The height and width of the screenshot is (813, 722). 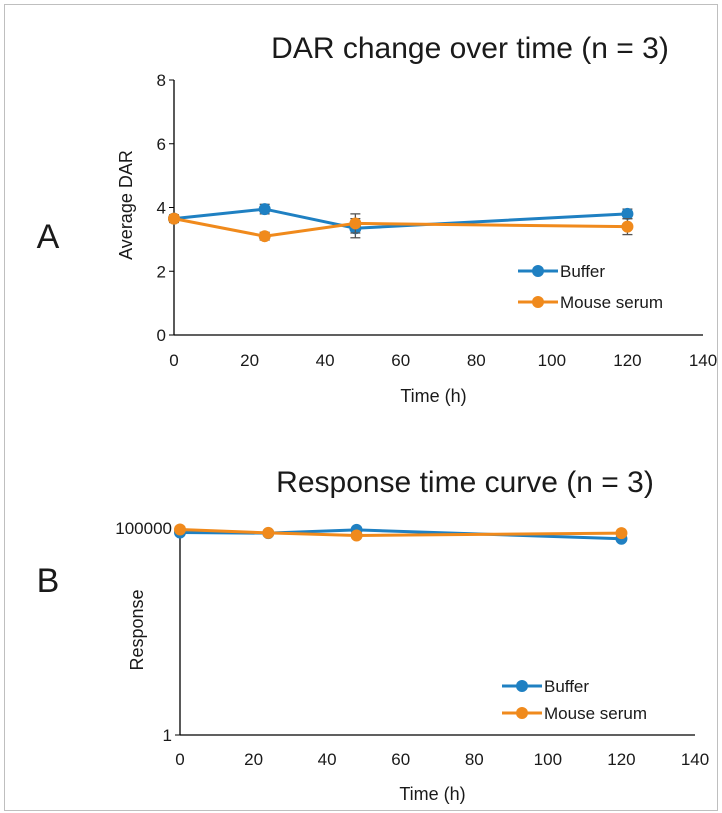 What do you see at coordinates (161, 80) in the screenshot?
I see `y-tick-label: 8` at bounding box center [161, 80].